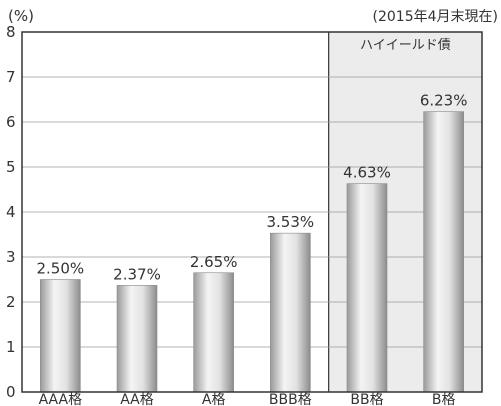 This screenshot has width=501, height=406. What do you see at coordinates (367, 173) in the screenshot?
I see `value-label: 4.63%` at bounding box center [367, 173].